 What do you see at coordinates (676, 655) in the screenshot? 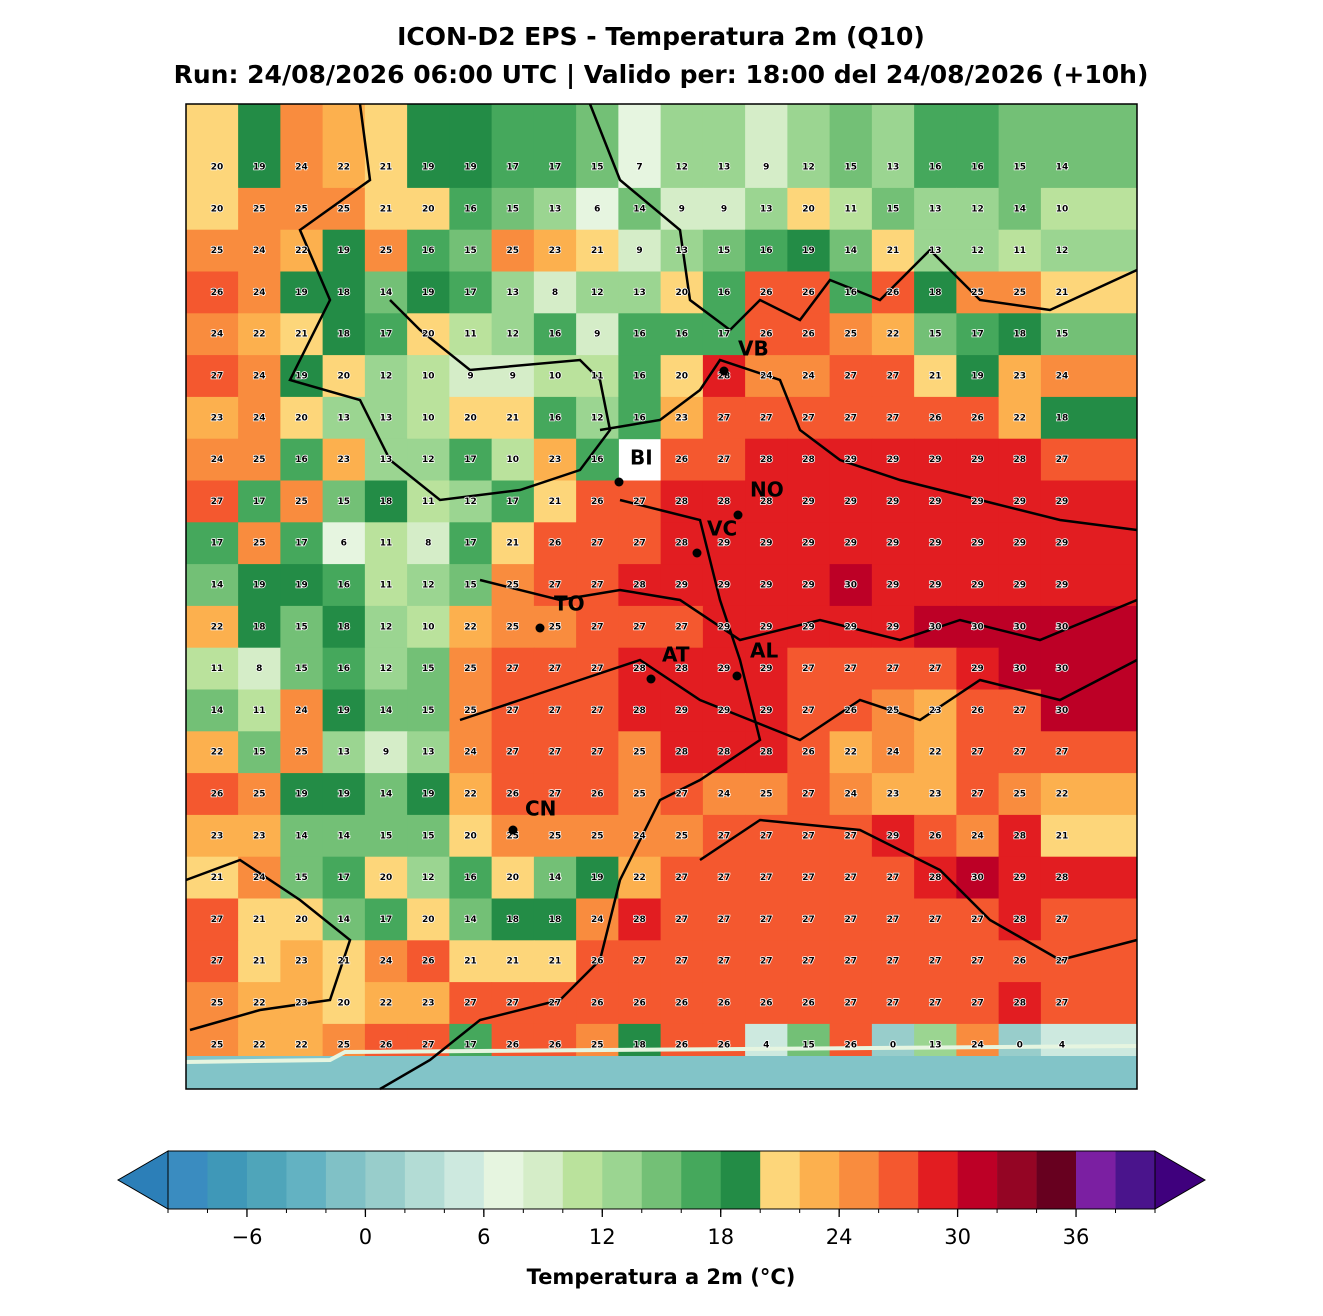
I see `city-label: AT` at bounding box center [676, 655].